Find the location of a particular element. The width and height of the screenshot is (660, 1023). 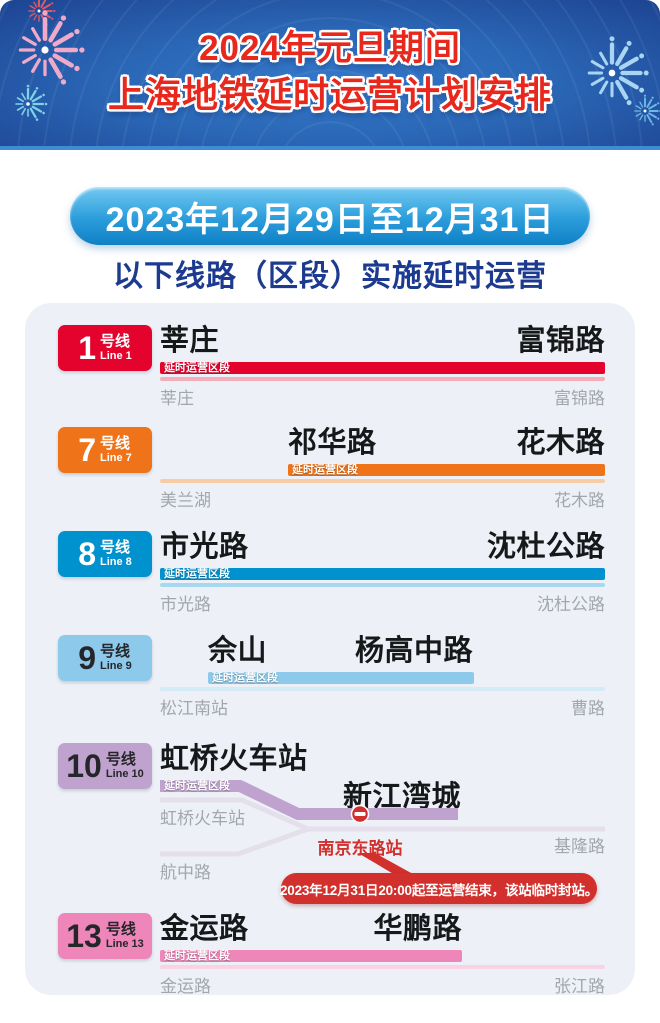

line-number: 9 is located at coordinates (87, 658).